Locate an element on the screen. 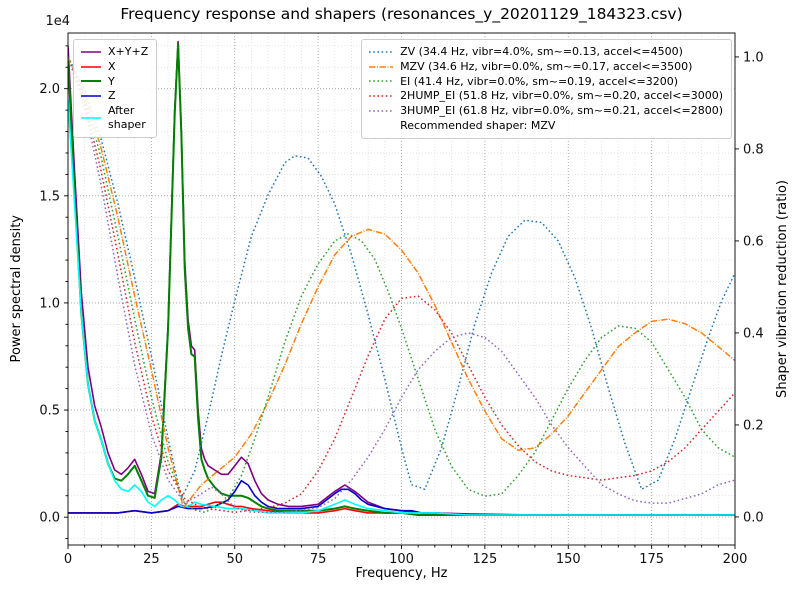 This screenshot has width=800, height=600. legend-label: Z is located at coordinates (112, 96).